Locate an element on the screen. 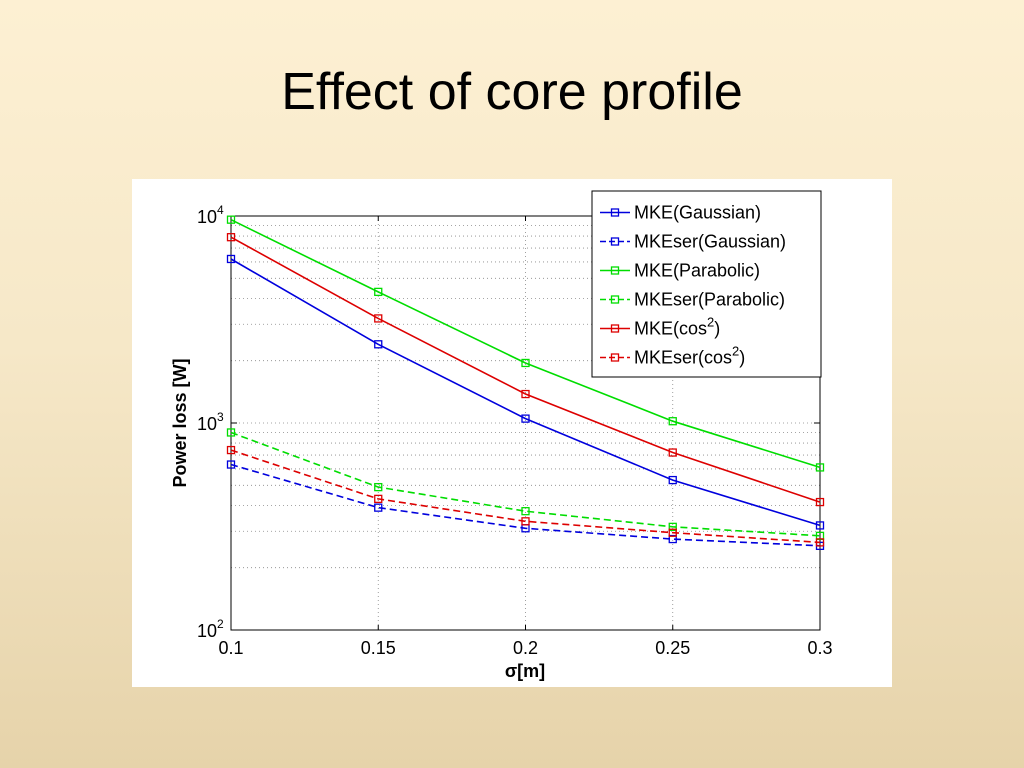 The width and height of the screenshot is (1024, 768). legend-item: MKEser(cos2) is located at coordinates (672, 356).